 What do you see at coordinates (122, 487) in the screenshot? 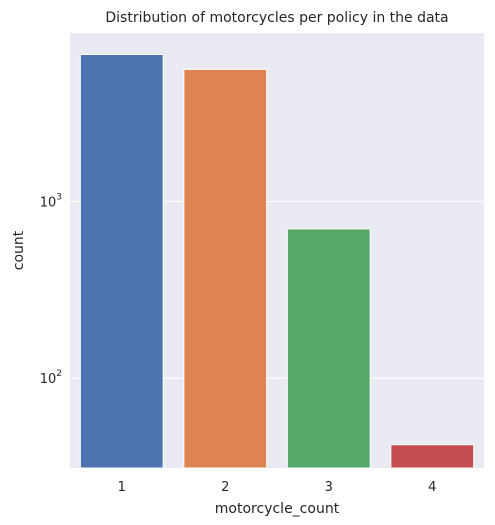
I see `x-tick-label: 1` at bounding box center [122, 487].